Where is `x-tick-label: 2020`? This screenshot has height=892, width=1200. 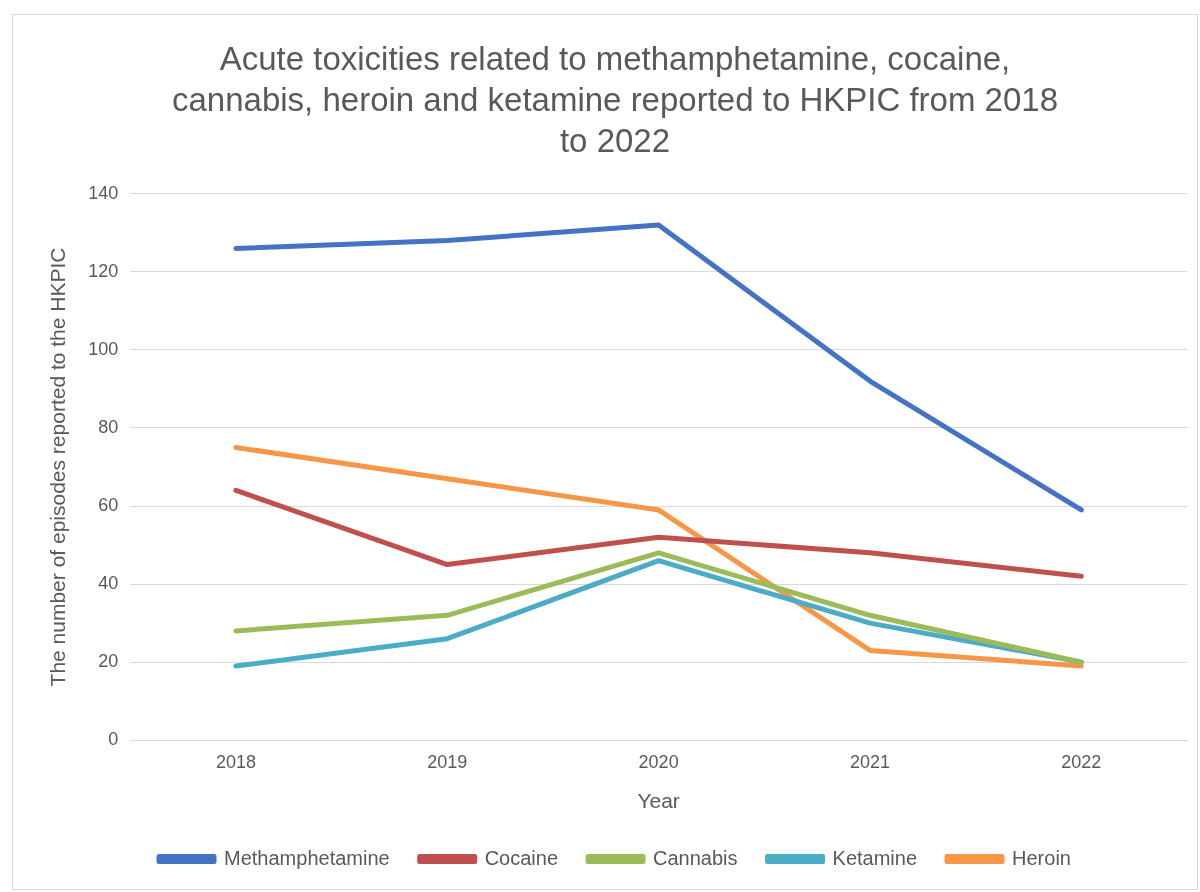 x-tick-label: 2020 is located at coordinates (658, 761).